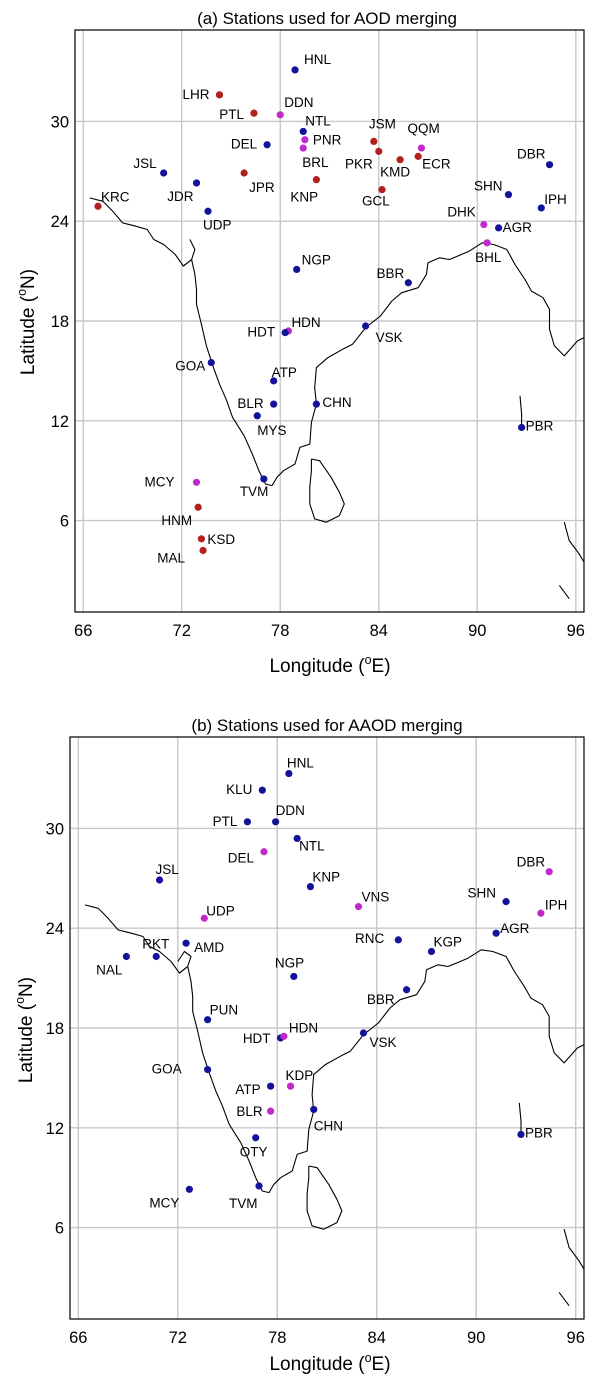 This screenshot has width=593, height=1379. What do you see at coordinates (300, 1075) in the screenshot?
I see `station-label-kdp: KDP` at bounding box center [300, 1075].